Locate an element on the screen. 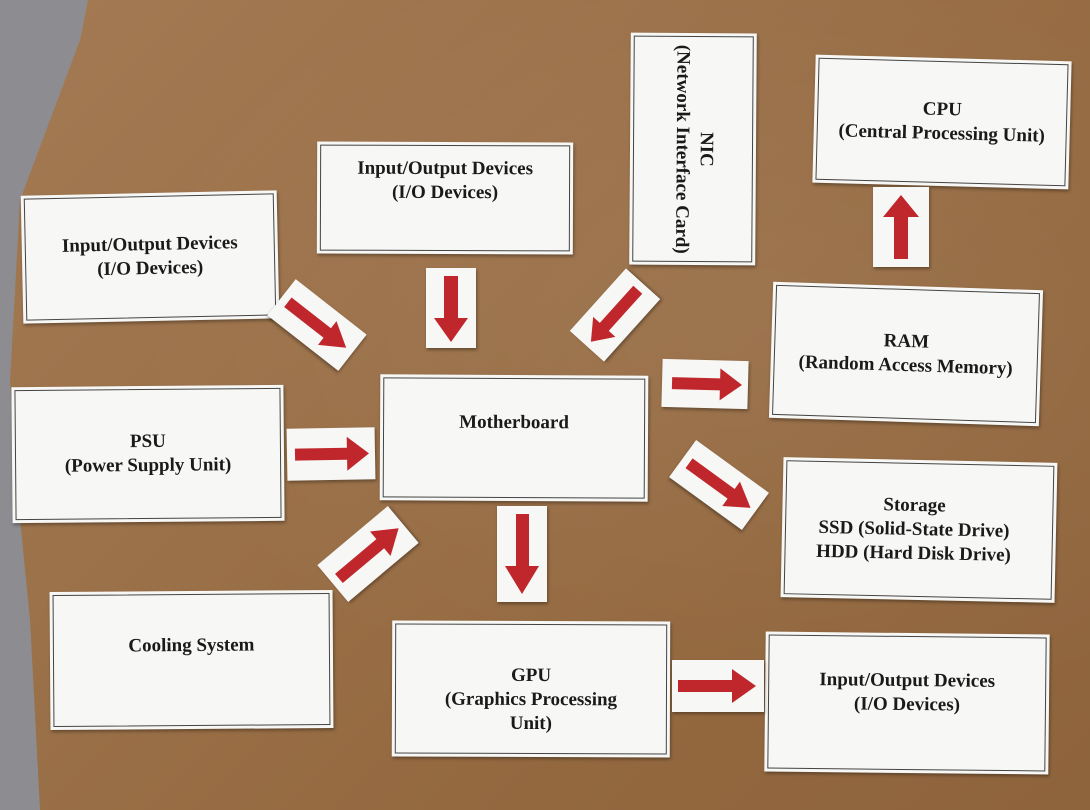 The image size is (1090, 810). card-gpu: GPU (Graphics Processing Unit) is located at coordinates (531, 689).